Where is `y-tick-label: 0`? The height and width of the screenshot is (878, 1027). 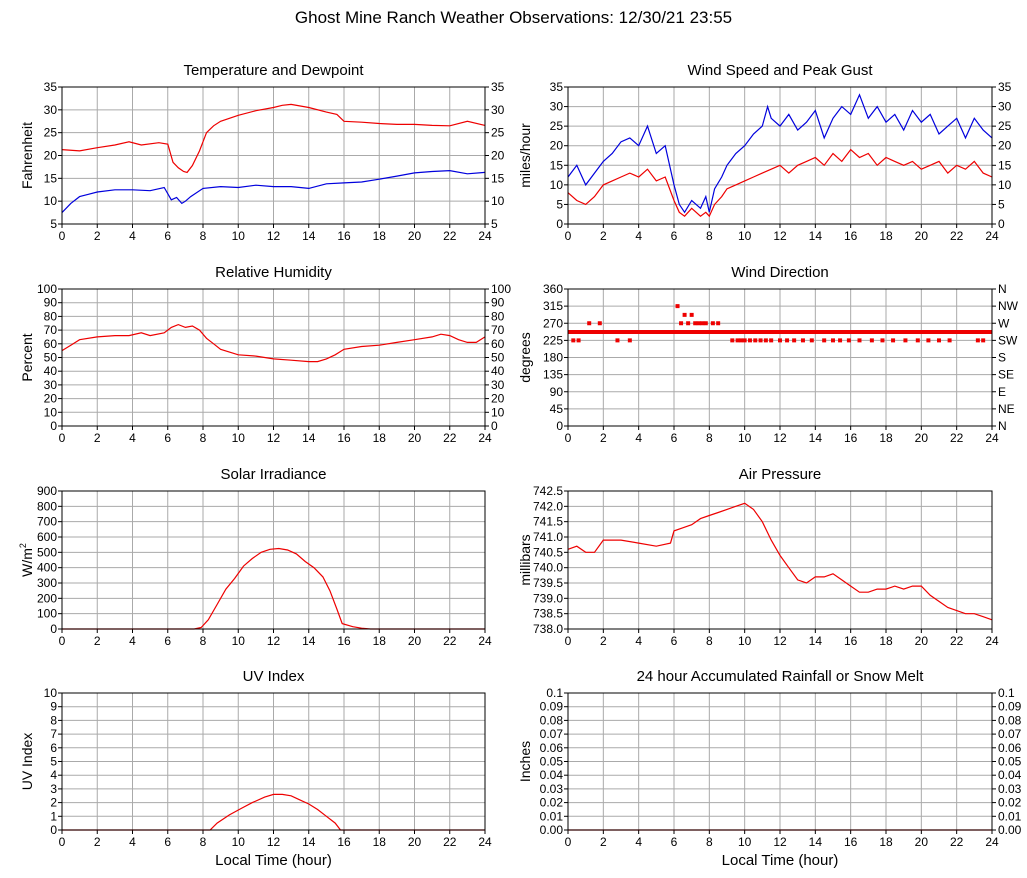 y-tick-label: 0 is located at coordinates (559, 224).